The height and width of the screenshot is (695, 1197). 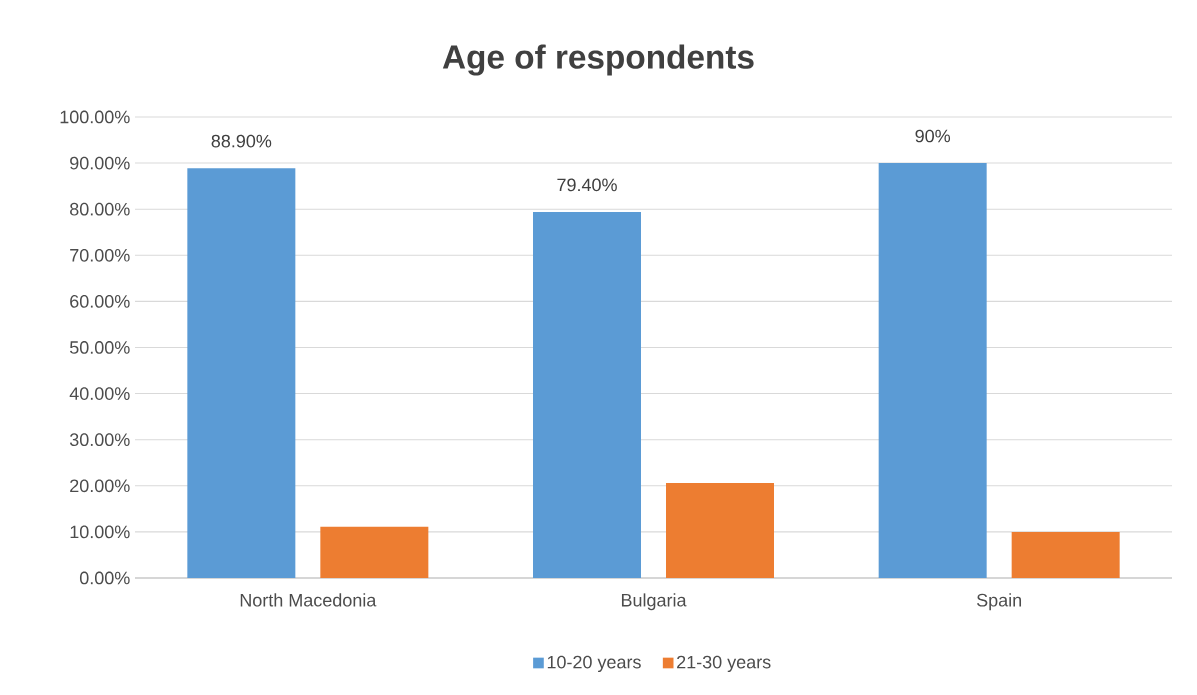 What do you see at coordinates (100, 486) in the screenshot?
I see `y-tick-label: 20.00%` at bounding box center [100, 486].